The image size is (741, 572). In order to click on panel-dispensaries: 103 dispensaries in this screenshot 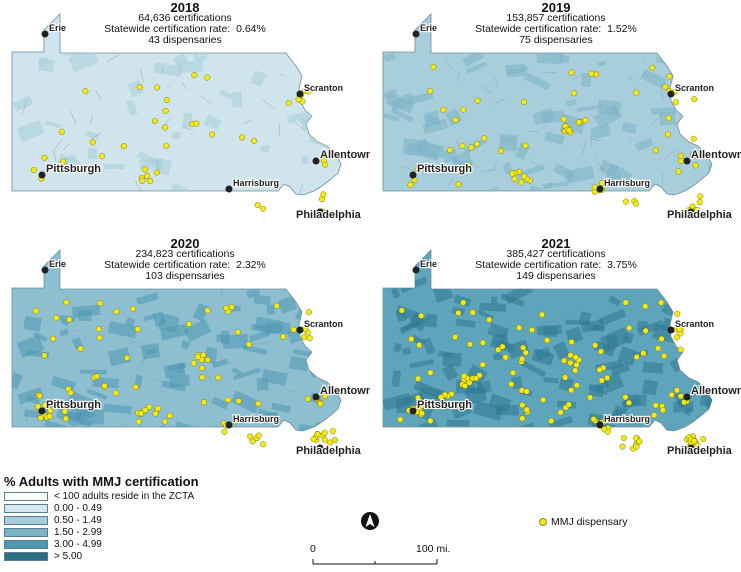, I will do `click(185, 276)`.